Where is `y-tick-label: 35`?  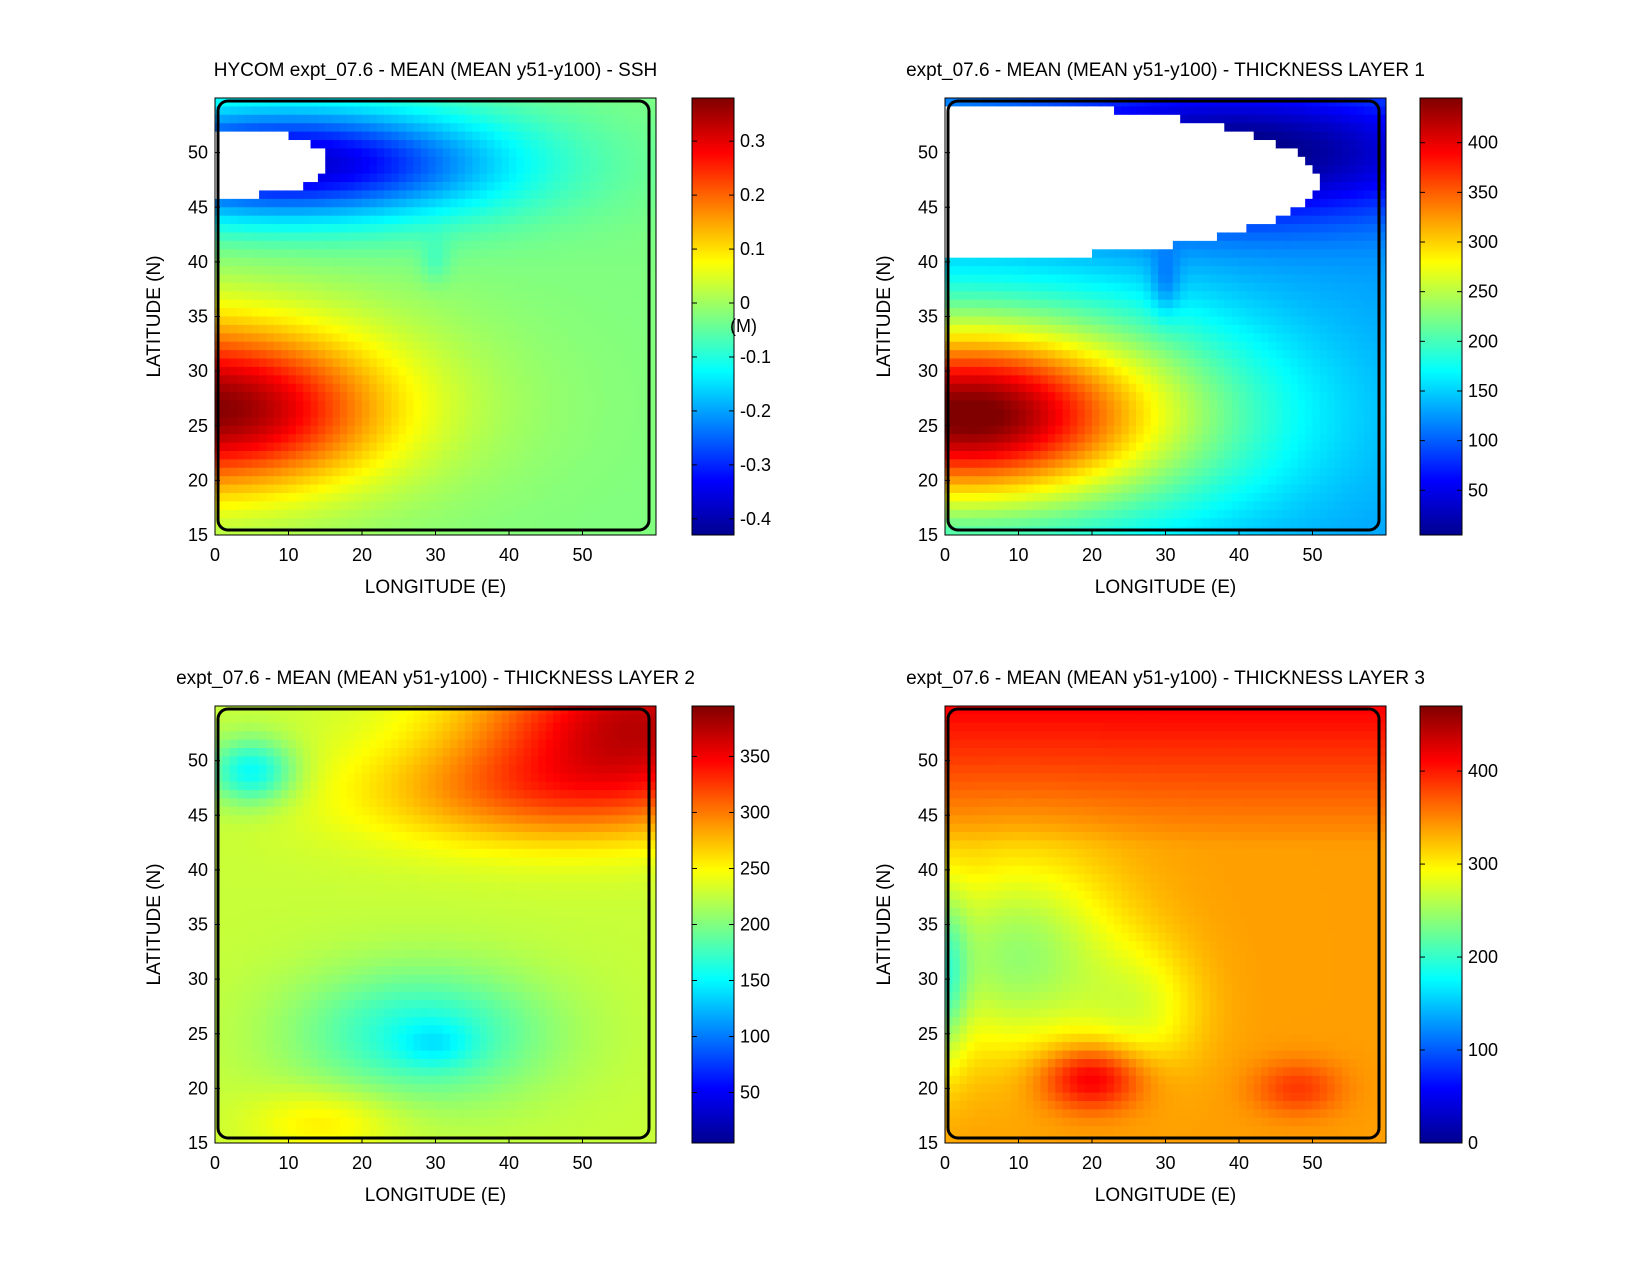 y-tick-label: 35 is located at coordinates (198, 317).